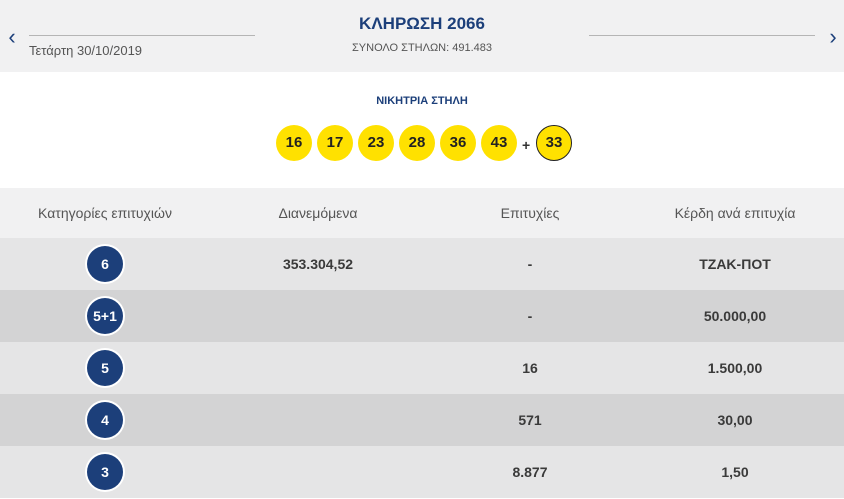 The height and width of the screenshot is (499, 844). Describe the element at coordinates (702, 35) in the screenshot. I see `divider-right` at that location.